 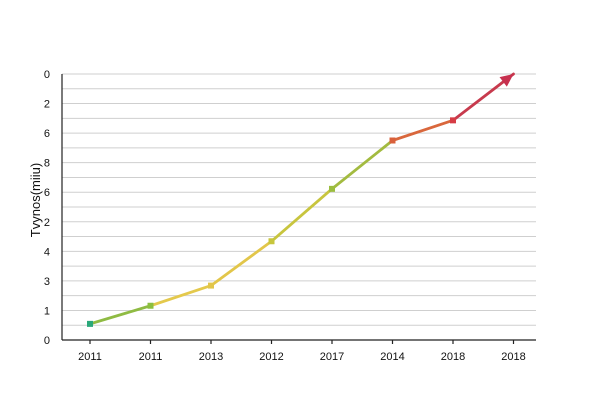 I want to click on y-tick-label: 4, so click(x=47, y=252).